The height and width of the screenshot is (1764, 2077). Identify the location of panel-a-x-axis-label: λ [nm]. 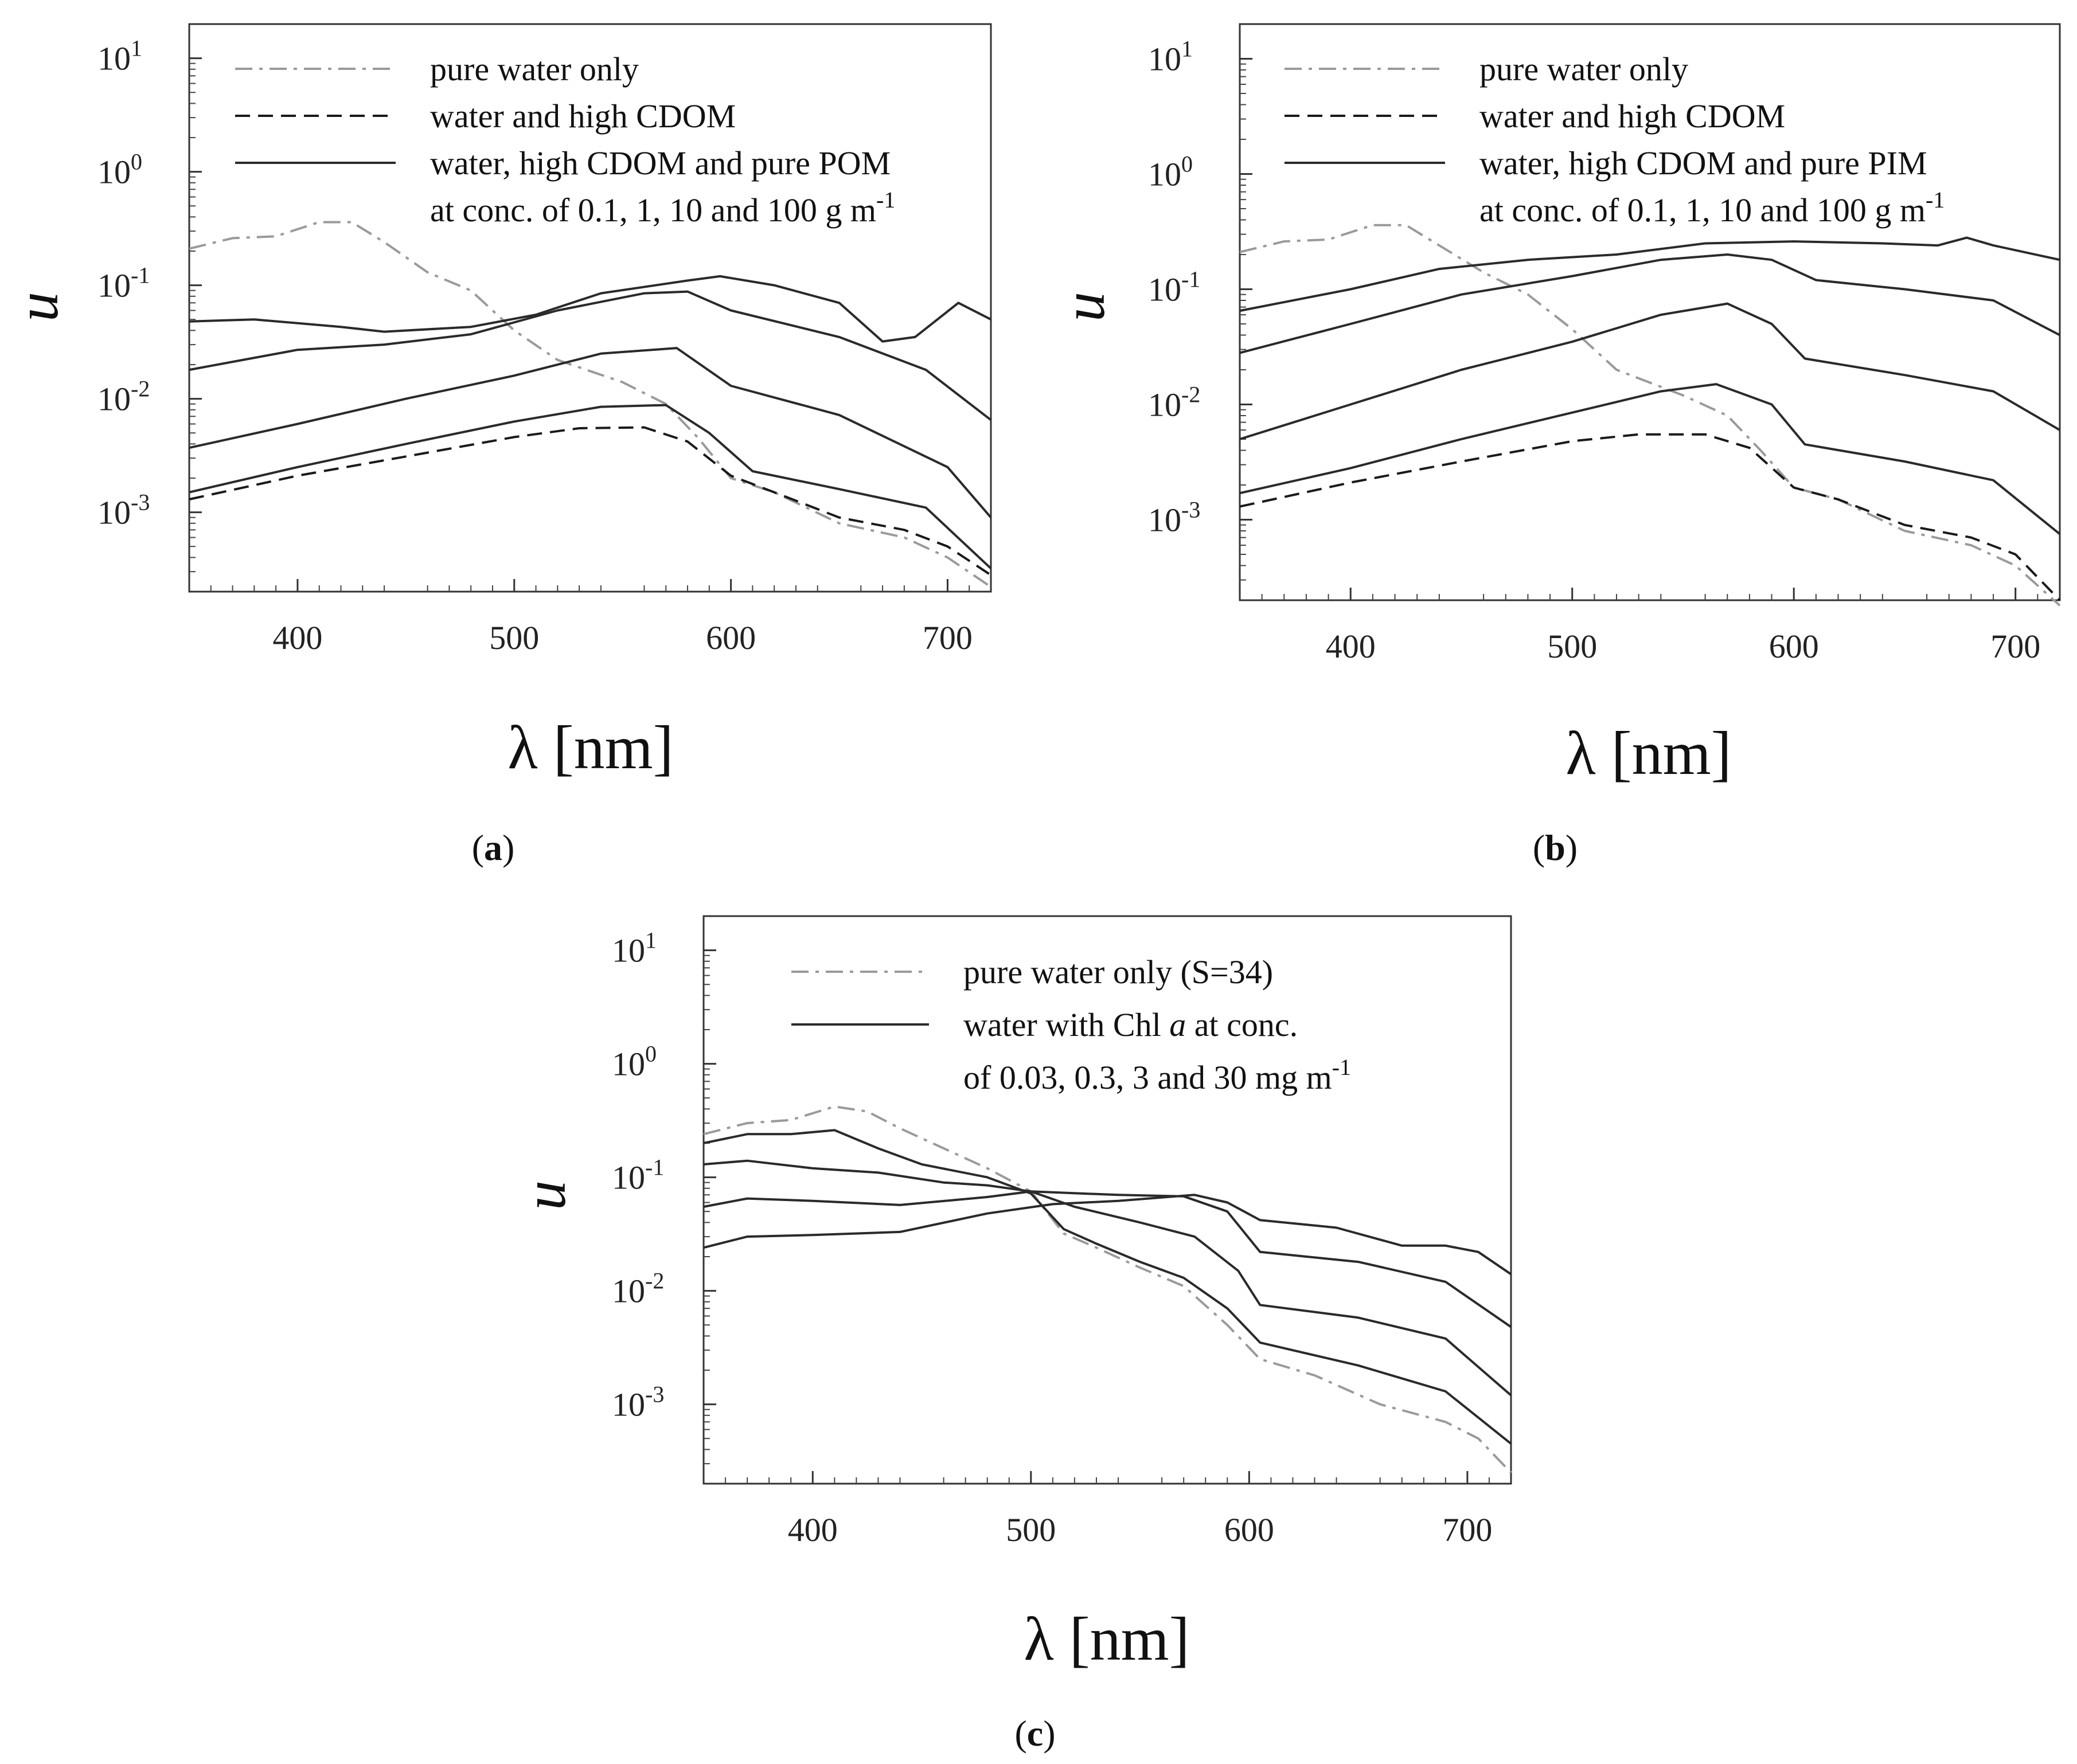
(590, 748).